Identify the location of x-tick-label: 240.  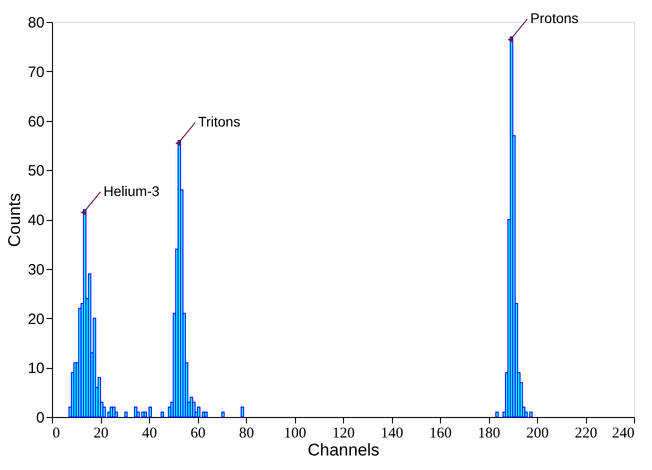
(623, 434).